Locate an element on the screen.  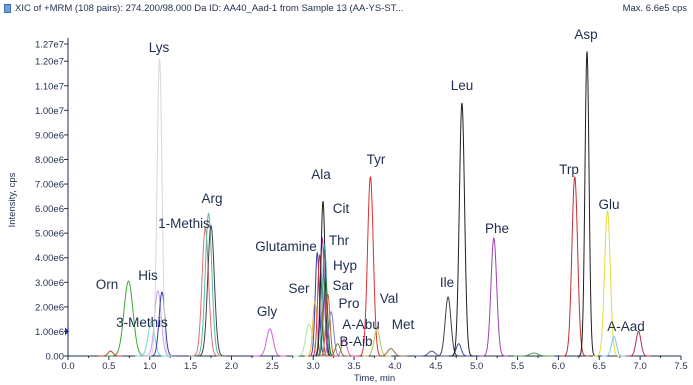
sample-color-icon is located at coordinates (7, 8).